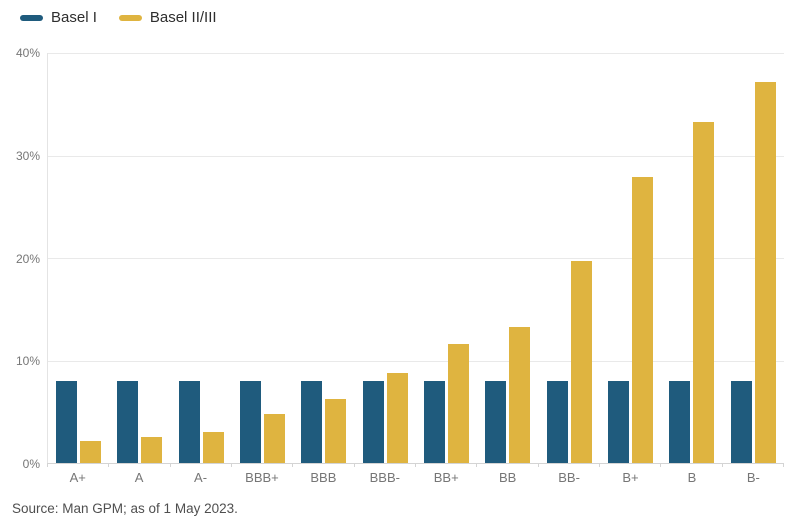 This screenshot has width=800, height=524. I want to click on x-tick-label: BB+, so click(446, 477).